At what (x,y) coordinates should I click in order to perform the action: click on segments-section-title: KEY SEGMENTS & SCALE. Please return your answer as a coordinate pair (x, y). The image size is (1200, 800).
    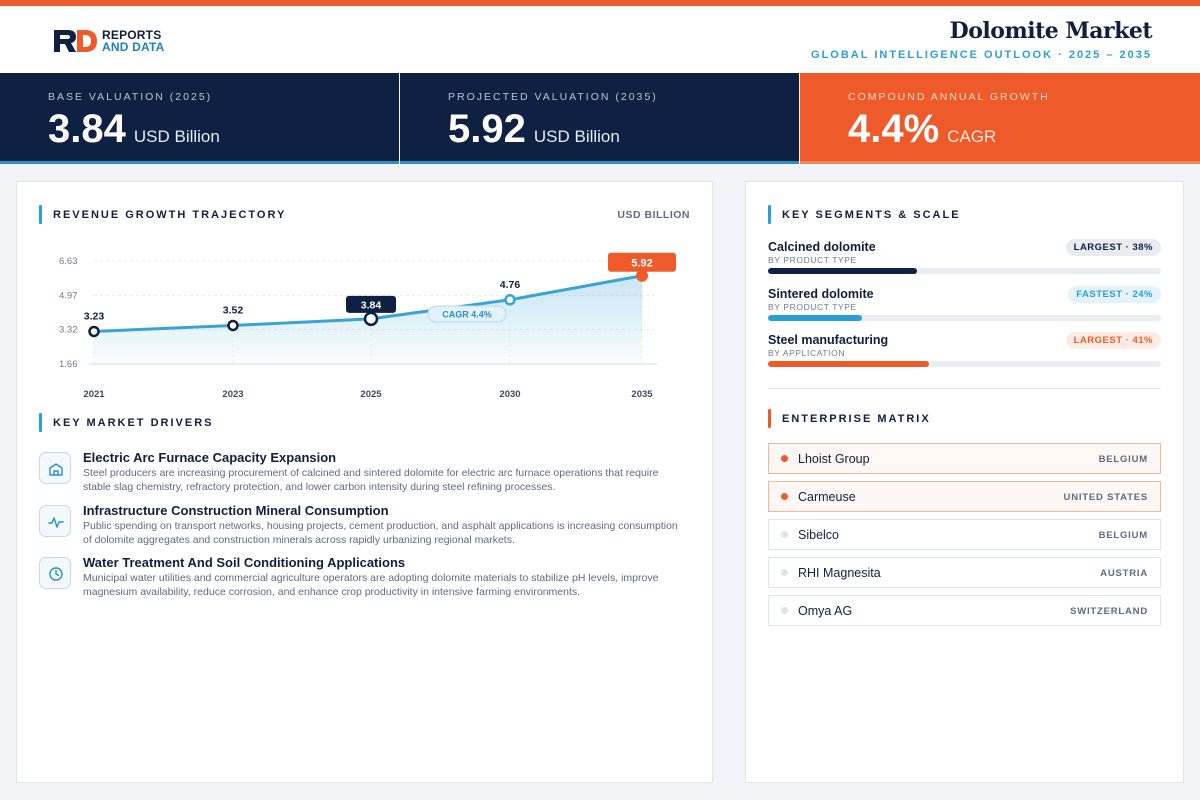
    Looking at the image, I should click on (871, 215).